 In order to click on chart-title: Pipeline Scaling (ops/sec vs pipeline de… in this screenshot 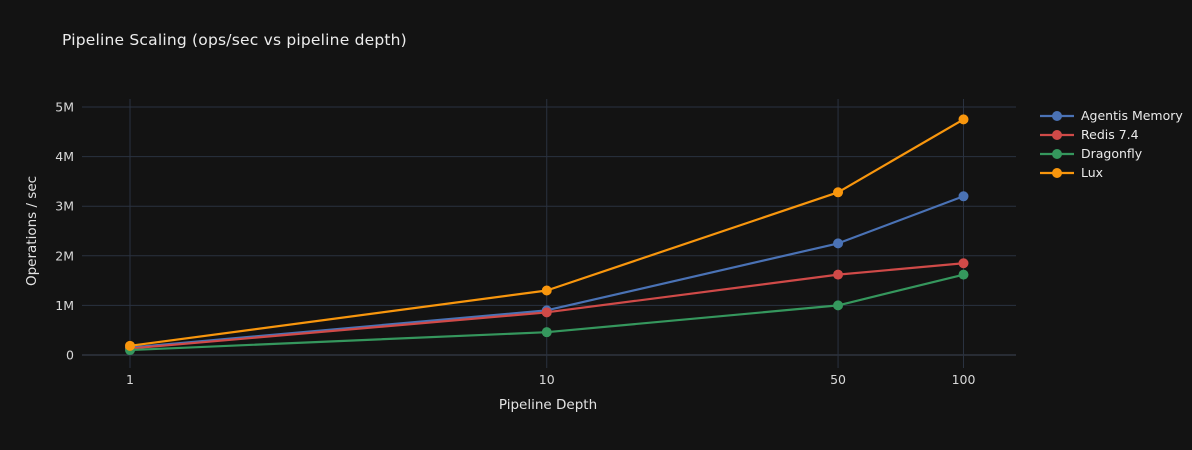, I will do `click(234, 40)`.